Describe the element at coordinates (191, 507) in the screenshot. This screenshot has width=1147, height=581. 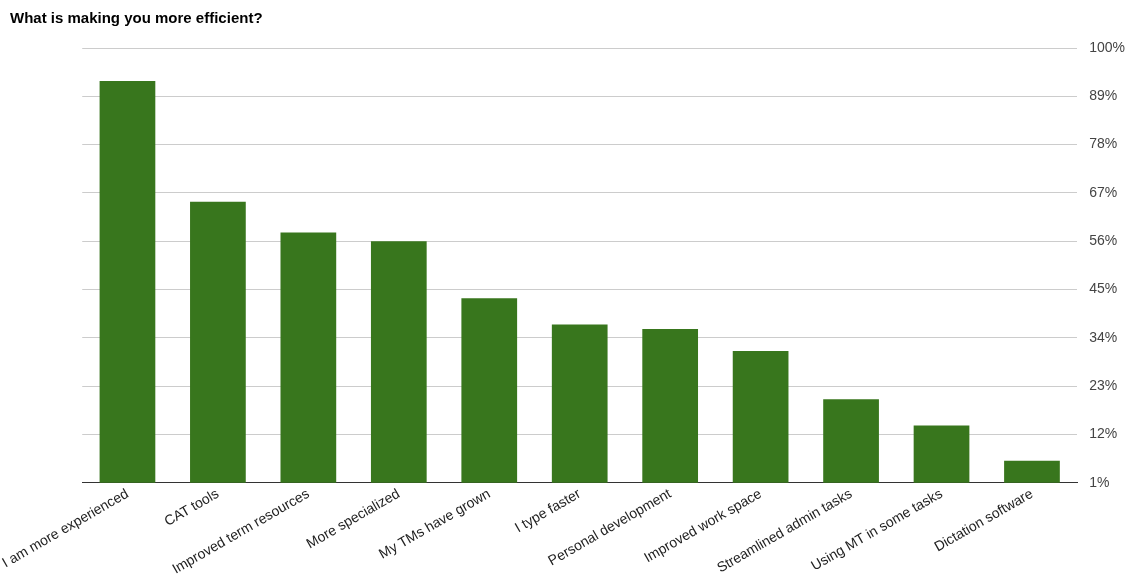
I see `x-tick-label: CAT tools` at that location.